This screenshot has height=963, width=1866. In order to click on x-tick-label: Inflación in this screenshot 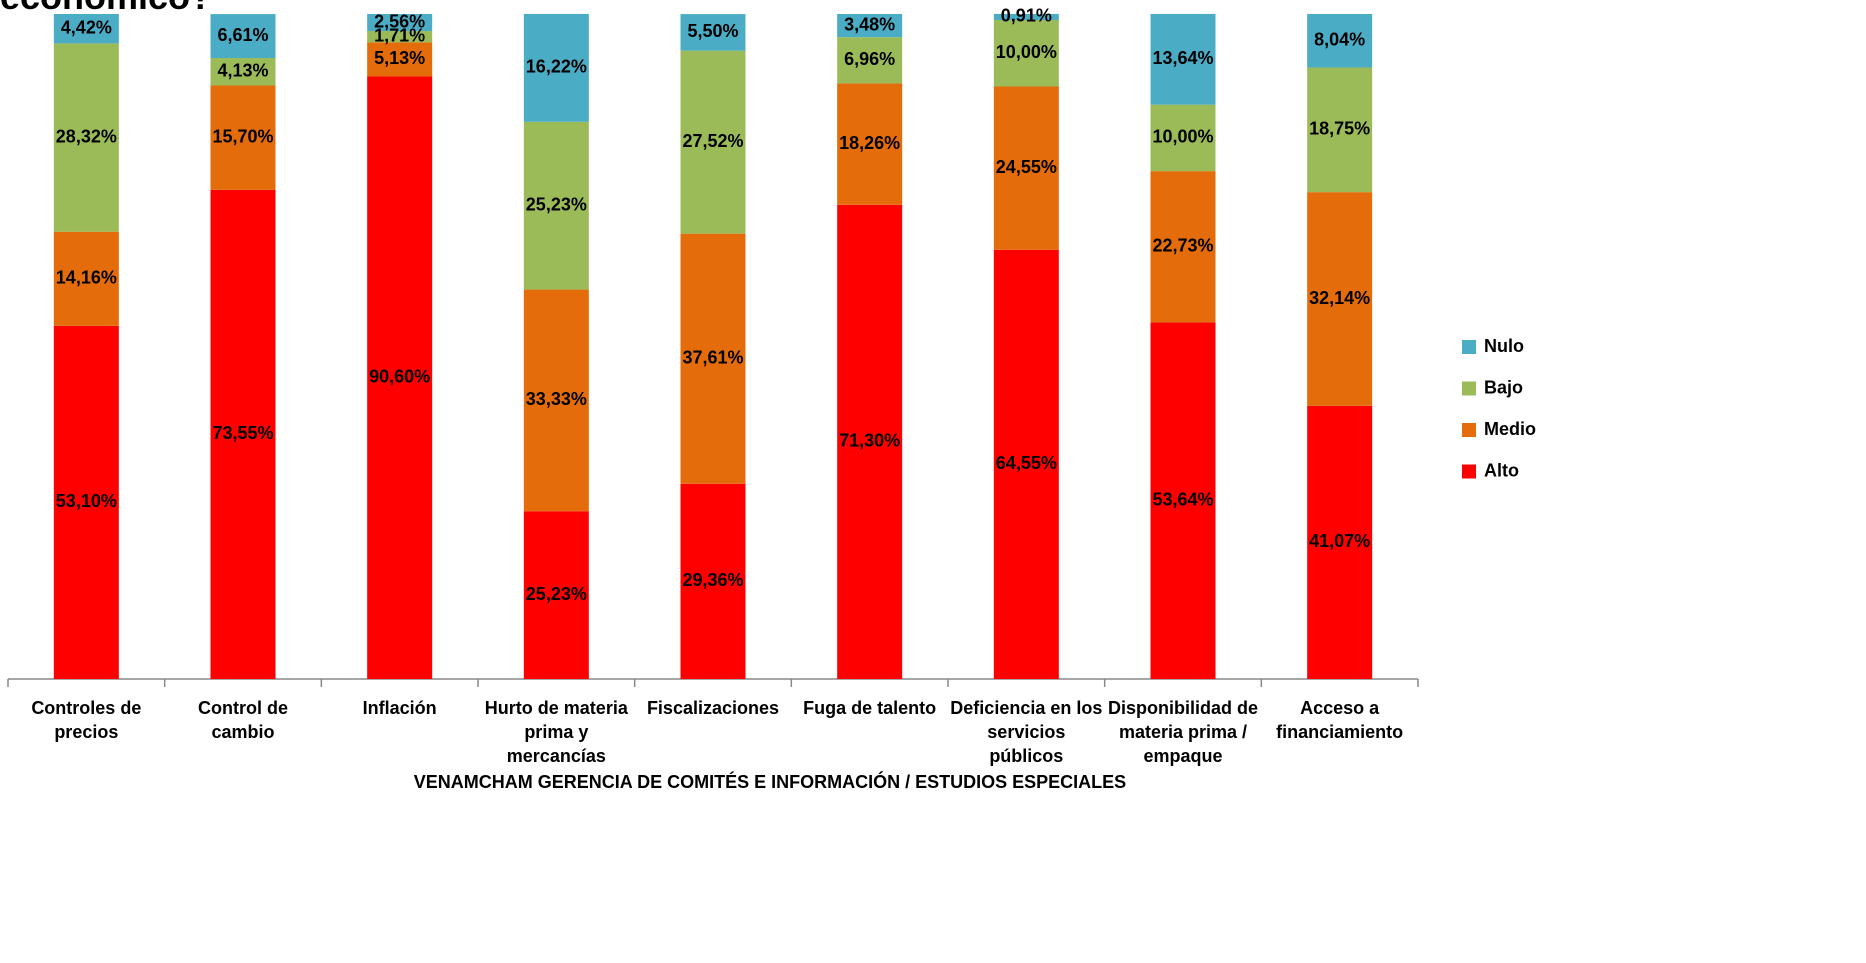, I will do `click(399, 708)`.